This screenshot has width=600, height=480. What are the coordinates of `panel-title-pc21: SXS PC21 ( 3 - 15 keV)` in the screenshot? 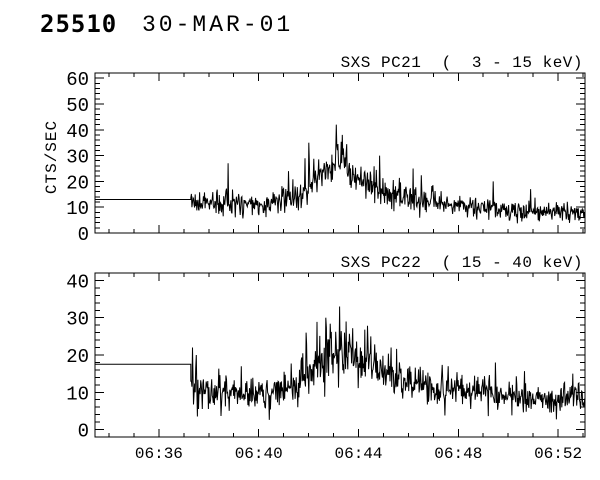 It's located at (462, 63).